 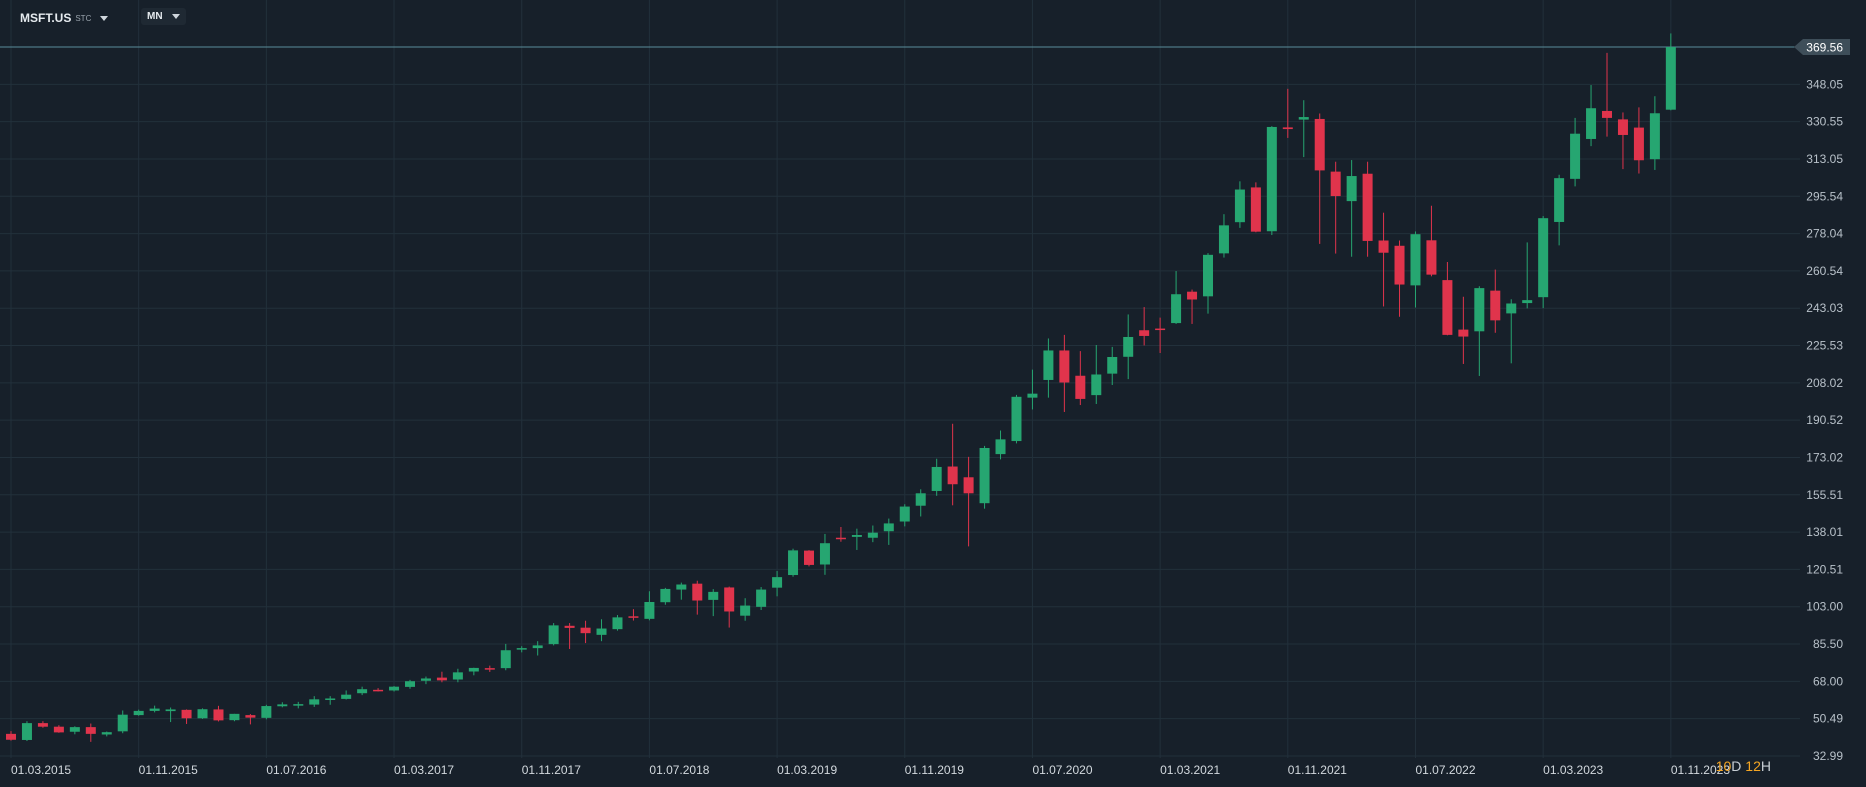 I want to click on timeframe-label: MN, so click(x=155, y=16).